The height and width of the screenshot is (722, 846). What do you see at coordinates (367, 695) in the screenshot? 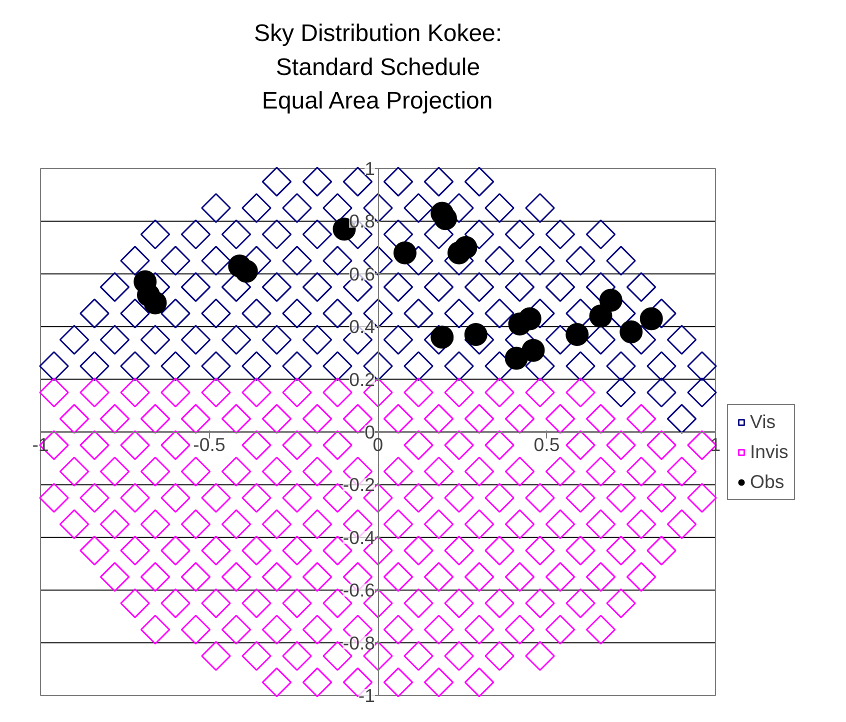
I see `y-tick-label: -1` at bounding box center [367, 695].